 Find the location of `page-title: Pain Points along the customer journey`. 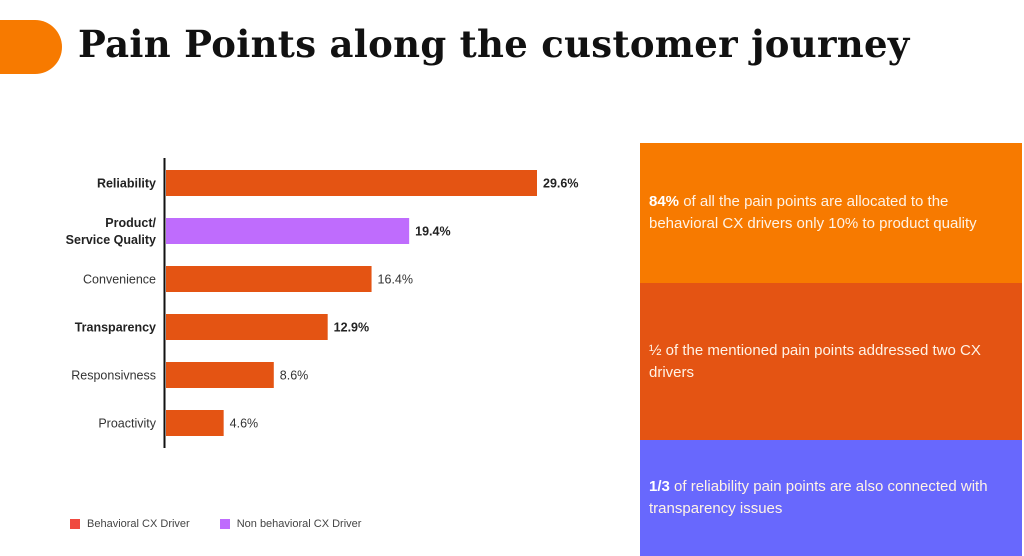

page-title: Pain Points along the customer journey is located at coordinates (494, 44).